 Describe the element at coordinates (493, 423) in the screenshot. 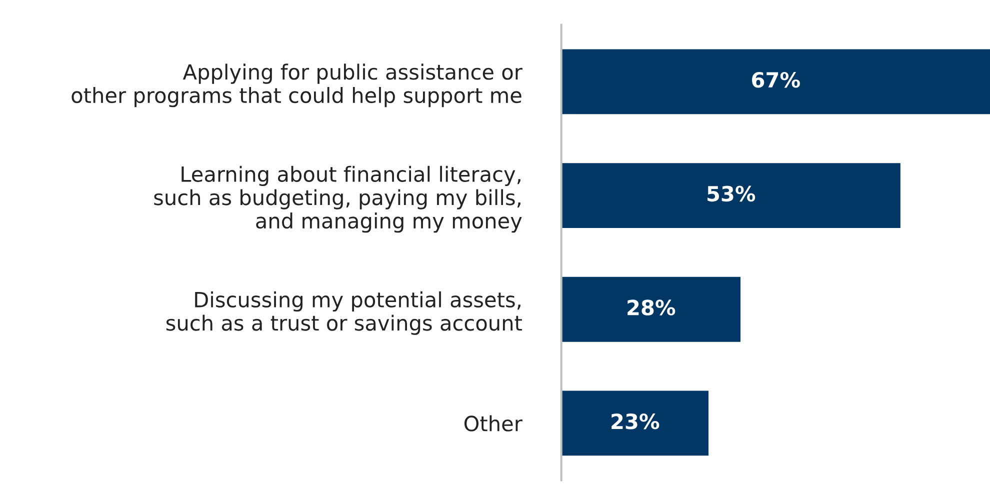

I see `y-tick-label: Other` at that location.